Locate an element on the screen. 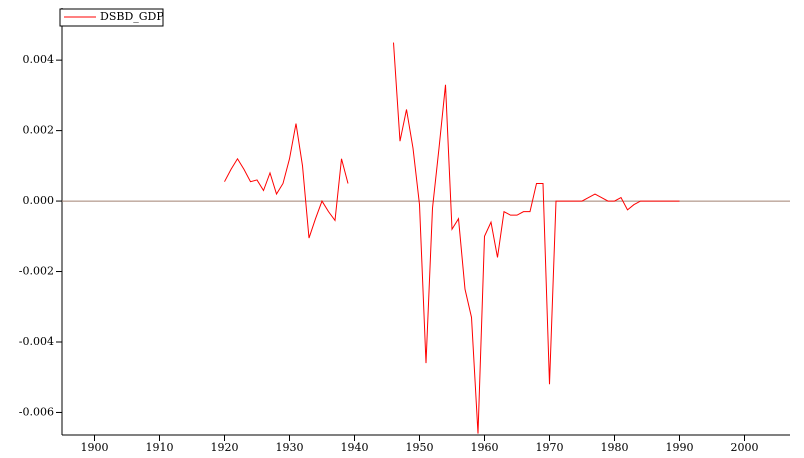 The width and height of the screenshot is (804, 458). x-tick-label: 1940 is located at coordinates (355, 447).